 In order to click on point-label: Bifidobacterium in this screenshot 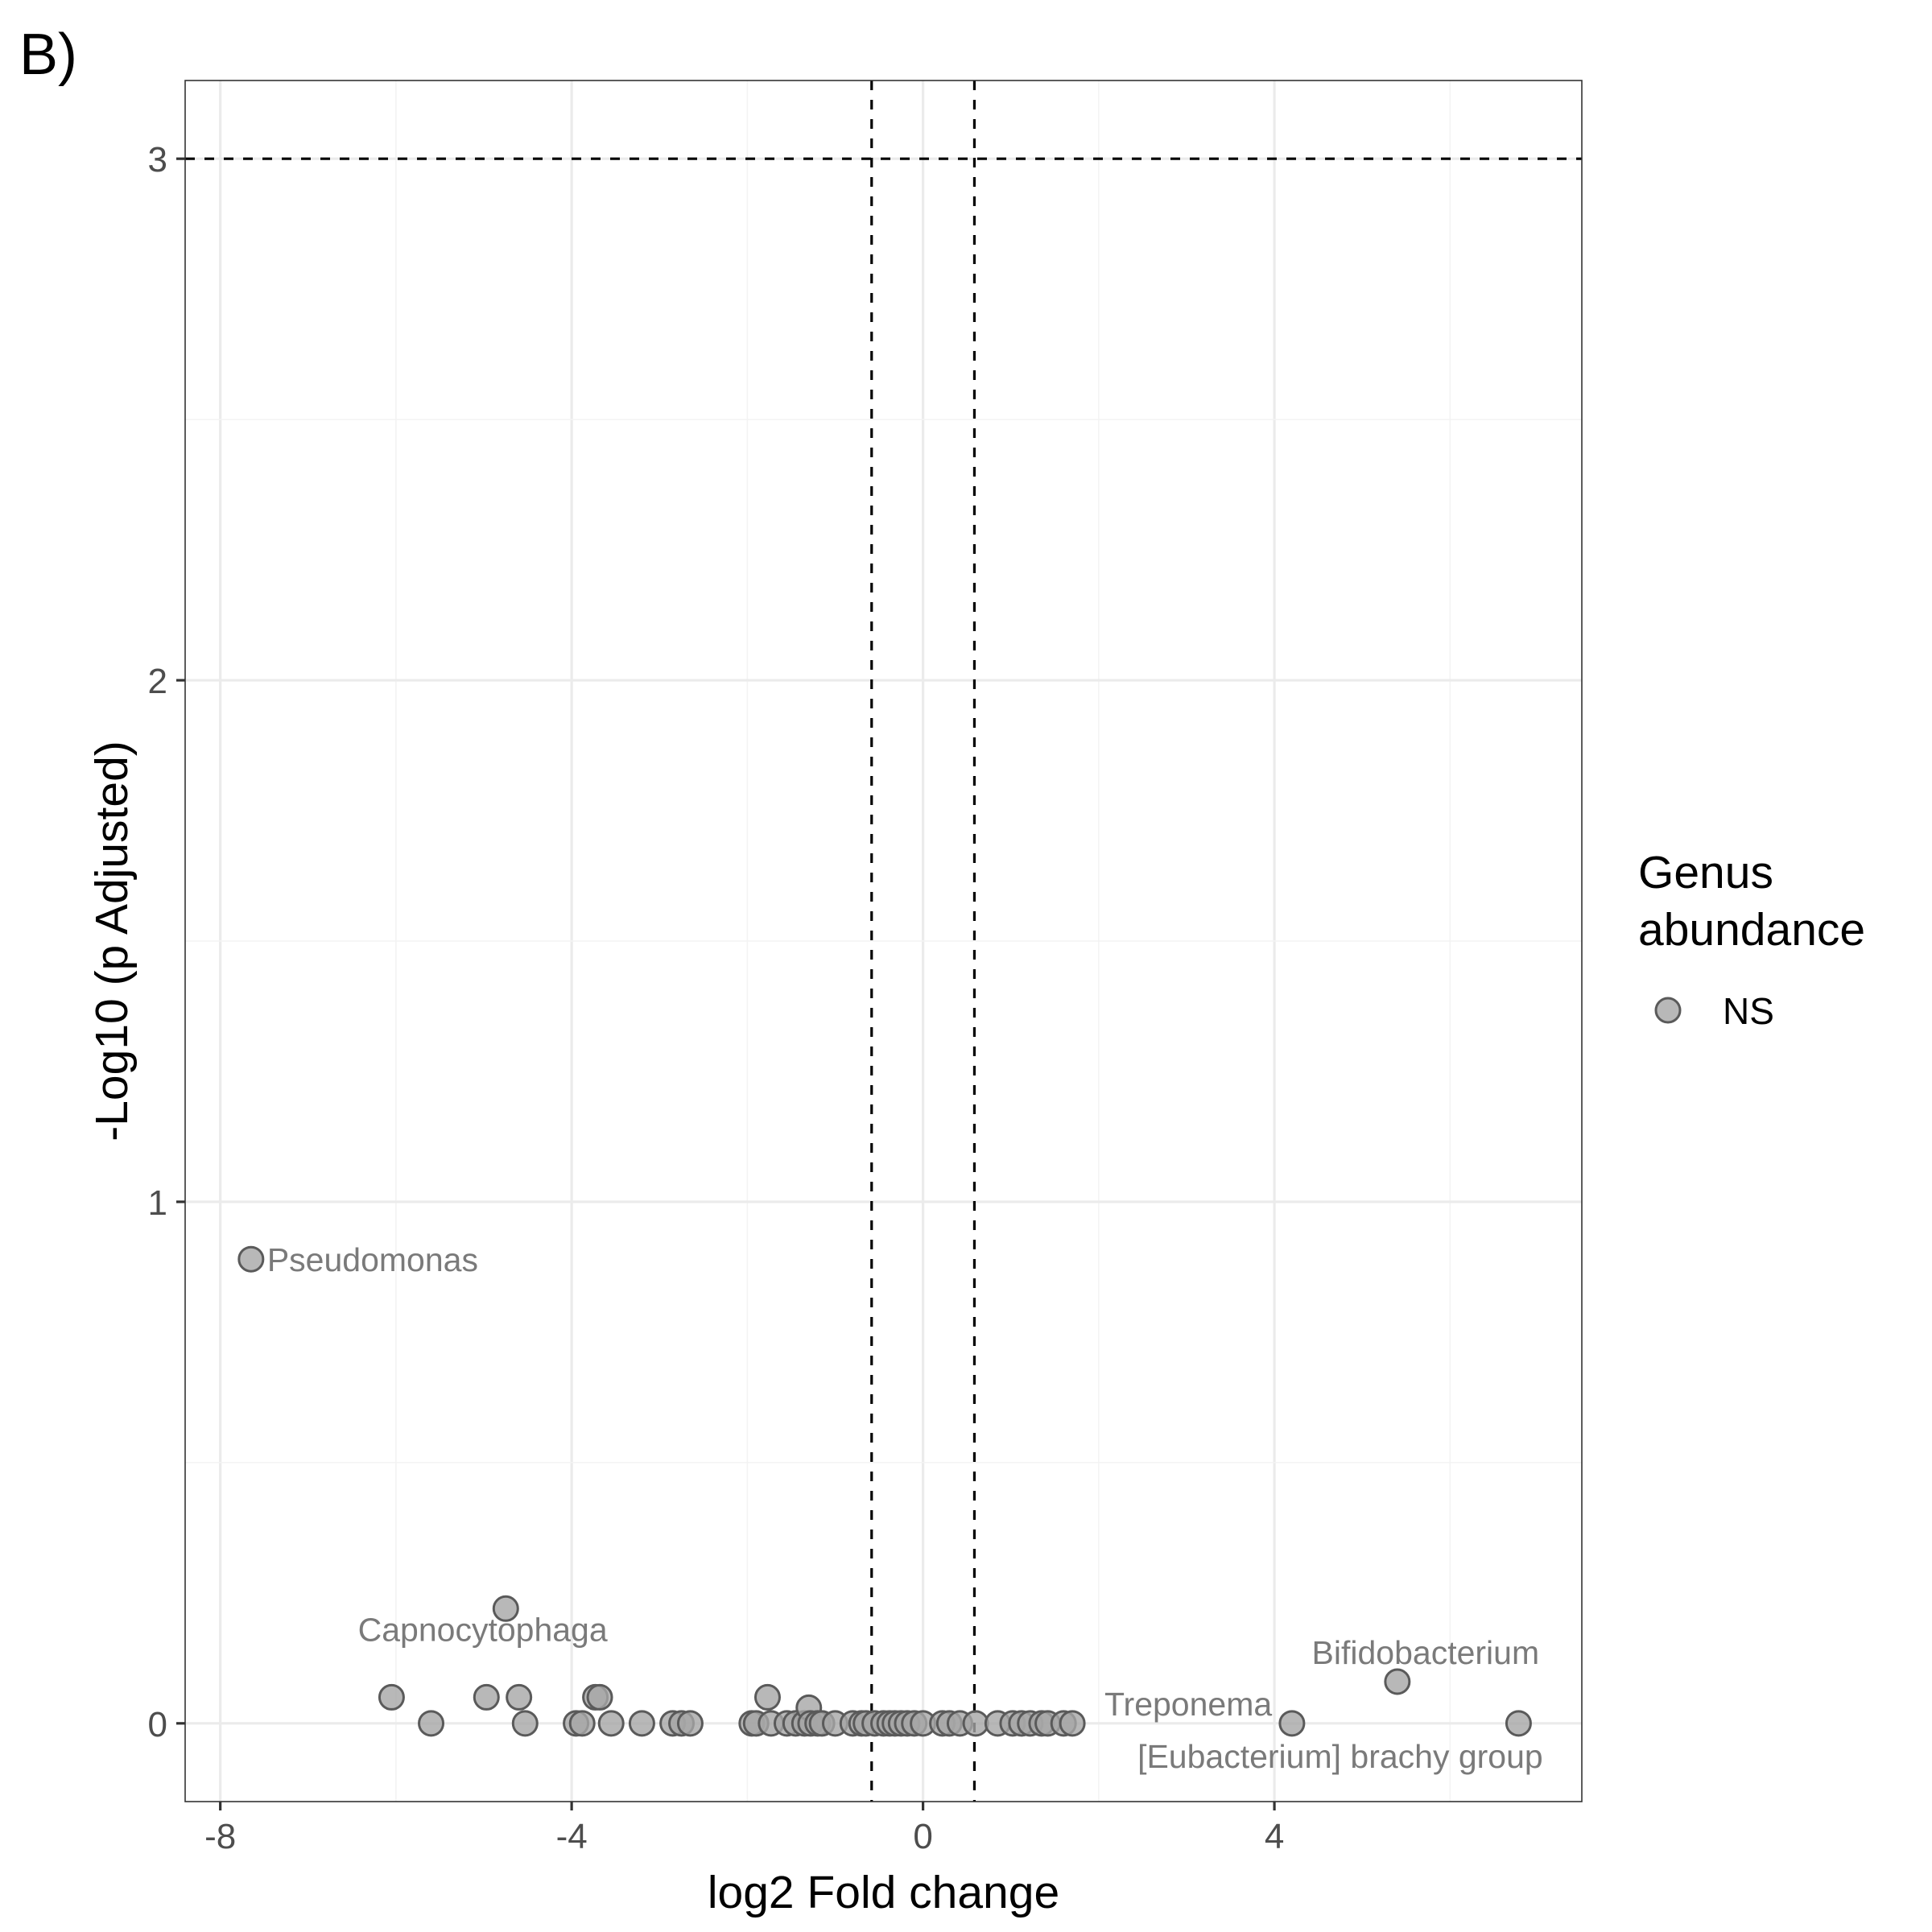, I will do `click(1426, 1652)`.